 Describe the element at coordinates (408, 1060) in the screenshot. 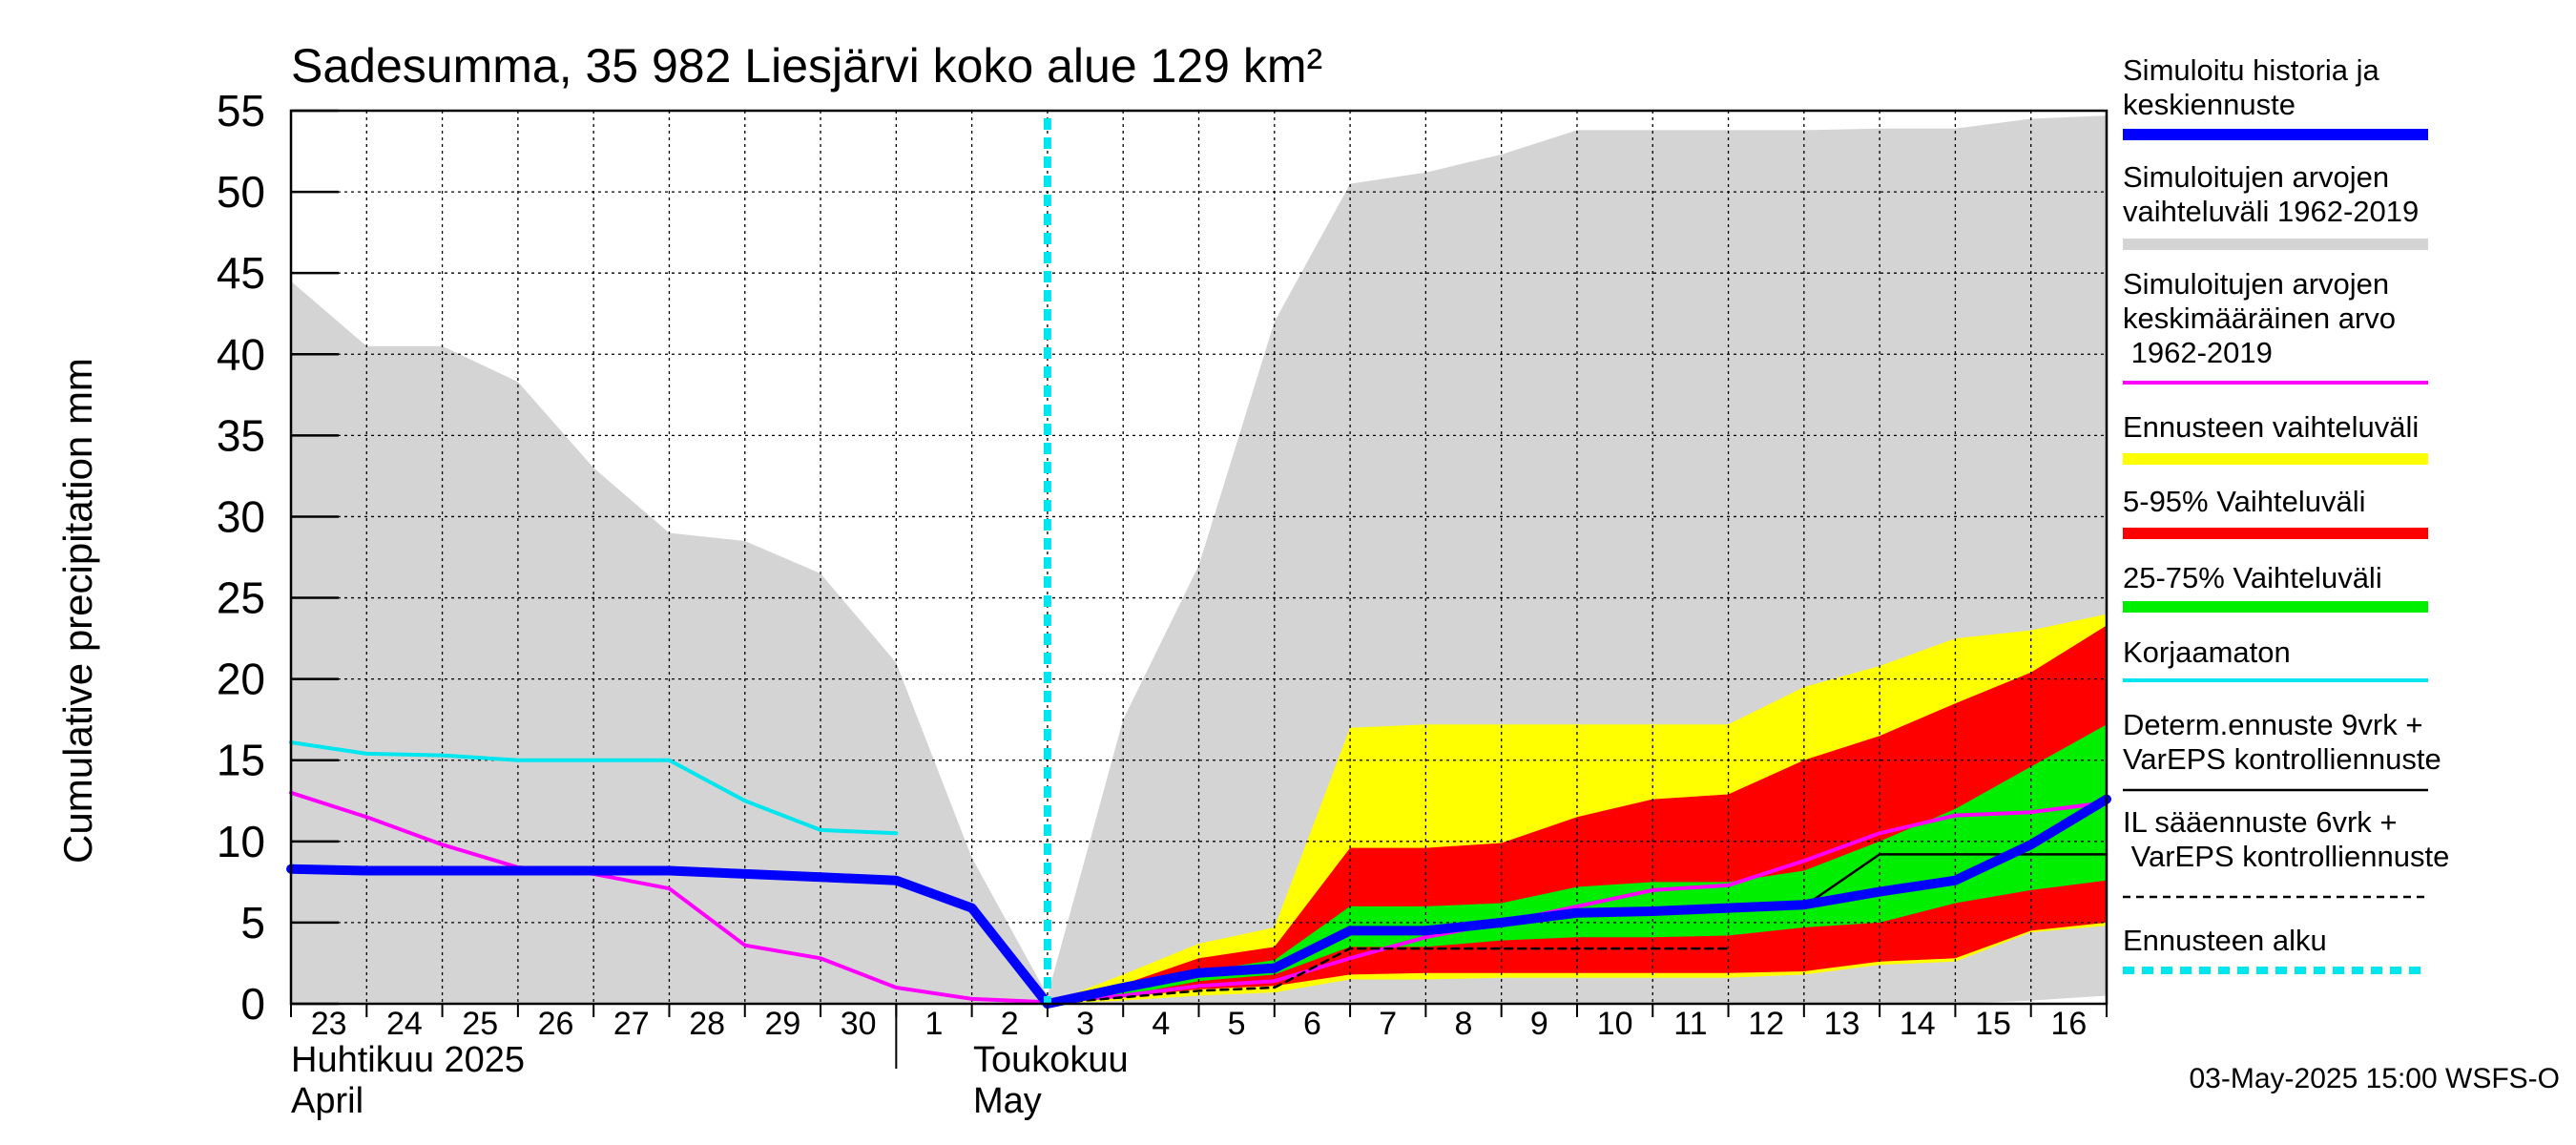

I see `month-label-fi: Huhtikuu 2025` at that location.